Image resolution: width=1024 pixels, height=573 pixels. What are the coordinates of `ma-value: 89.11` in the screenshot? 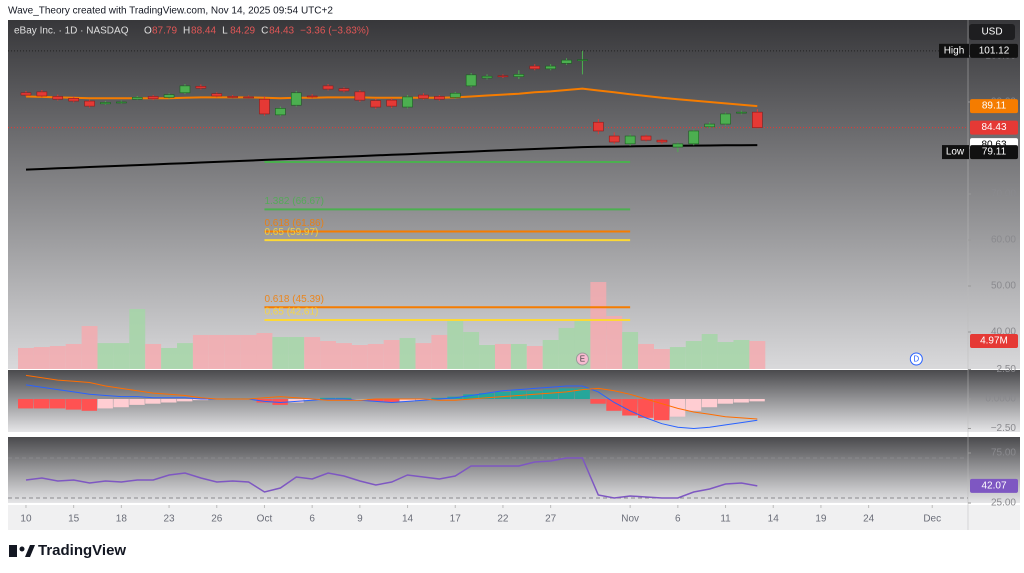 It's located at (994, 106).